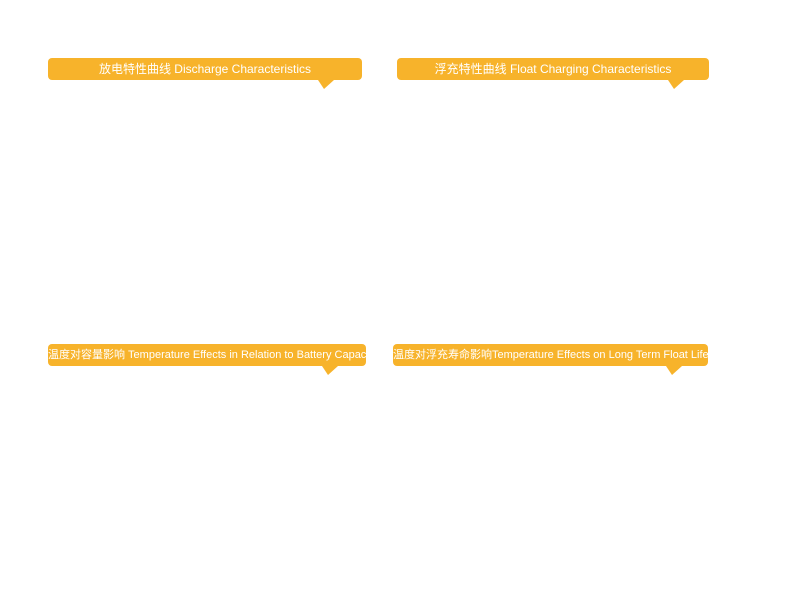 The width and height of the screenshot is (790, 616). I want to click on discharge-xtick-label: 6, so click(296, 237).